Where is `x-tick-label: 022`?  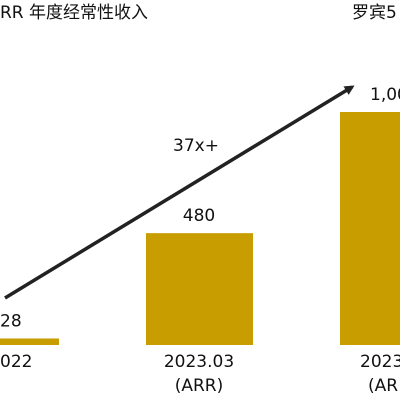 x-tick-label: 022 is located at coordinates (16, 362).